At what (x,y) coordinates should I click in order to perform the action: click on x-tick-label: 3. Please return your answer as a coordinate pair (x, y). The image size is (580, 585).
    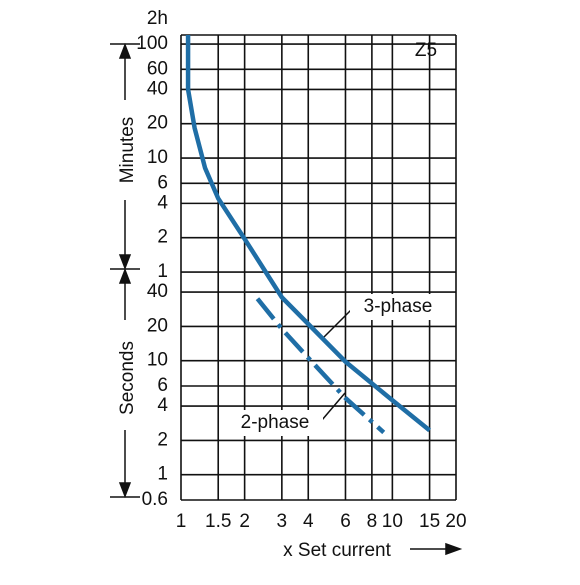
    Looking at the image, I should click on (282, 521).